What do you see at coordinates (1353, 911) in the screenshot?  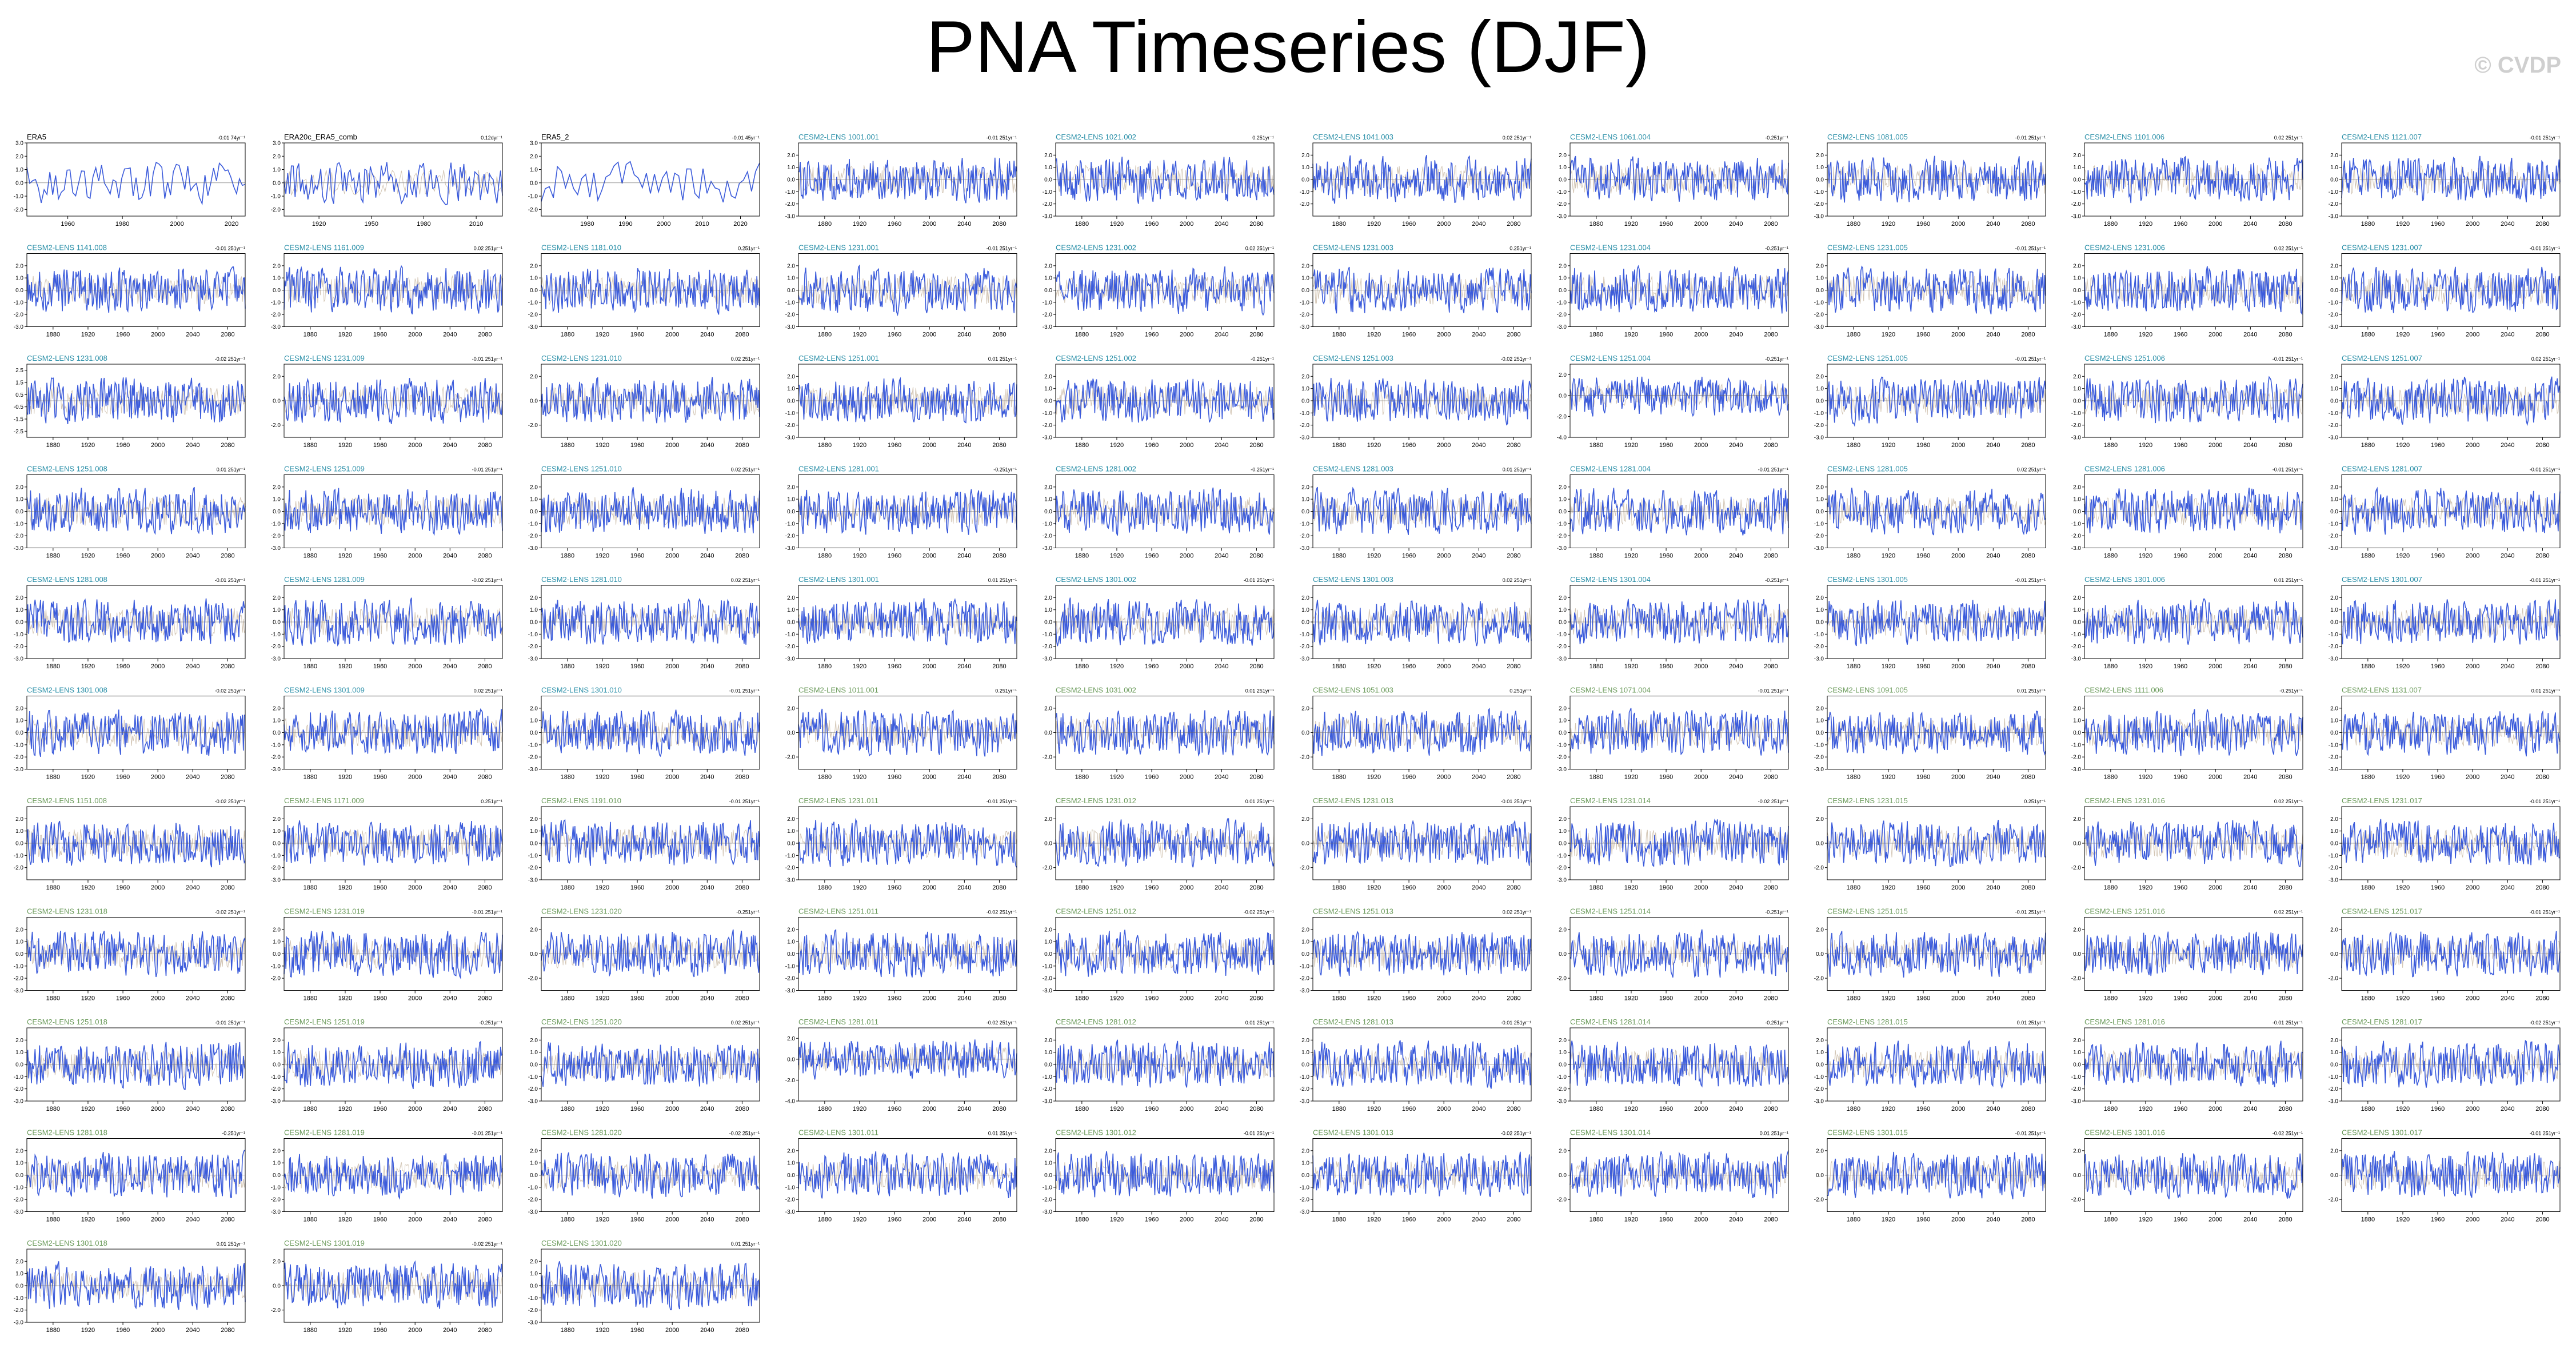 I see `panel-label: CESM2-LENS 1251.013` at bounding box center [1353, 911].